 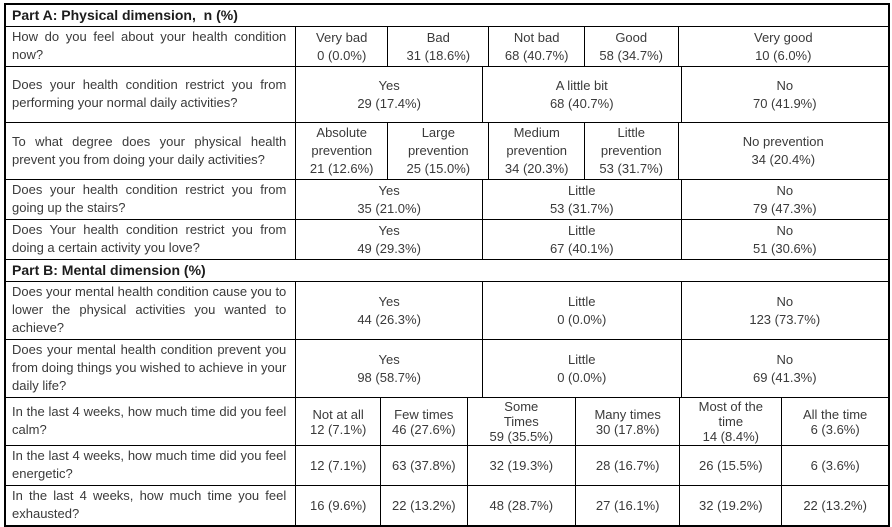 What do you see at coordinates (627, 429) in the screenshot?
I see `answer-value: 30 (17.8%)` at bounding box center [627, 429].